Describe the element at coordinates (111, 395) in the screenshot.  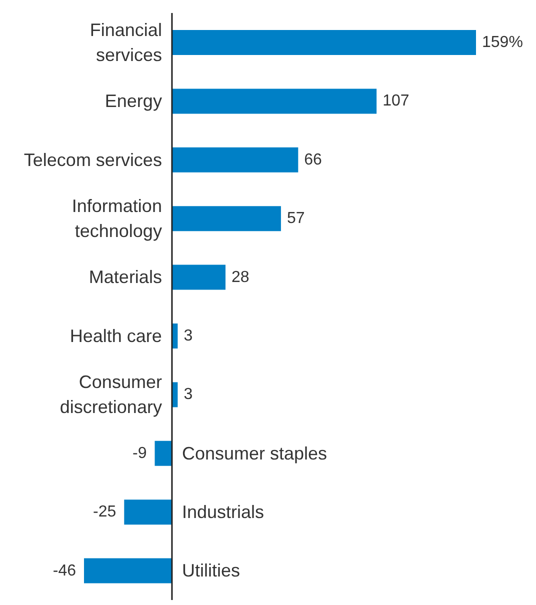
I see `y-tick-label: Consumer discretionary` at that location.